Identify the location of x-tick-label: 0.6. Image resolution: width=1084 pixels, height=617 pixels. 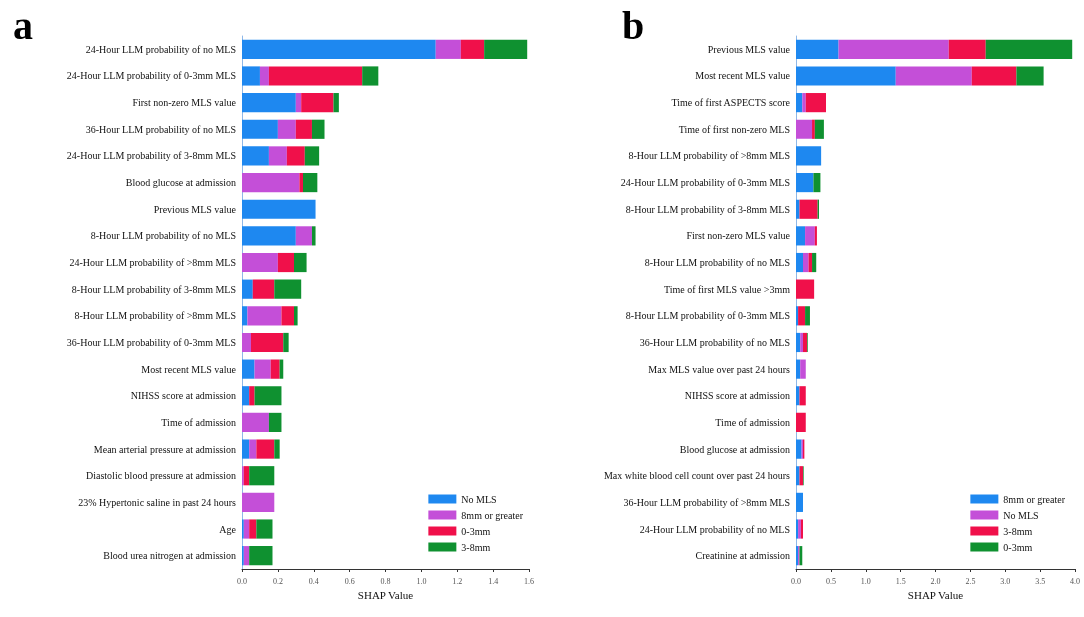
(349, 581).